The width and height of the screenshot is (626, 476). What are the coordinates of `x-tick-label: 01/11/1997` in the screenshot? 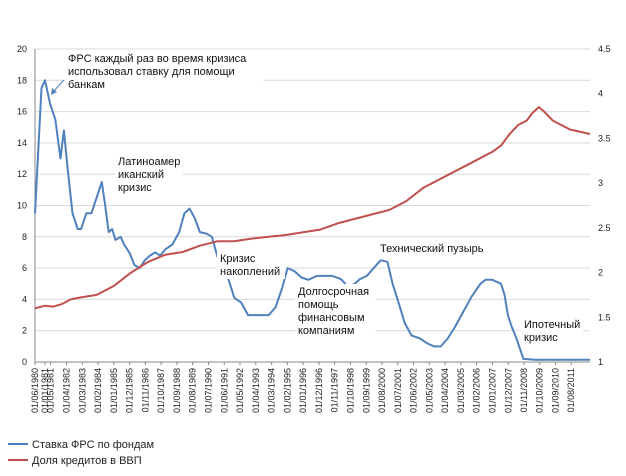 It's located at (335, 390).